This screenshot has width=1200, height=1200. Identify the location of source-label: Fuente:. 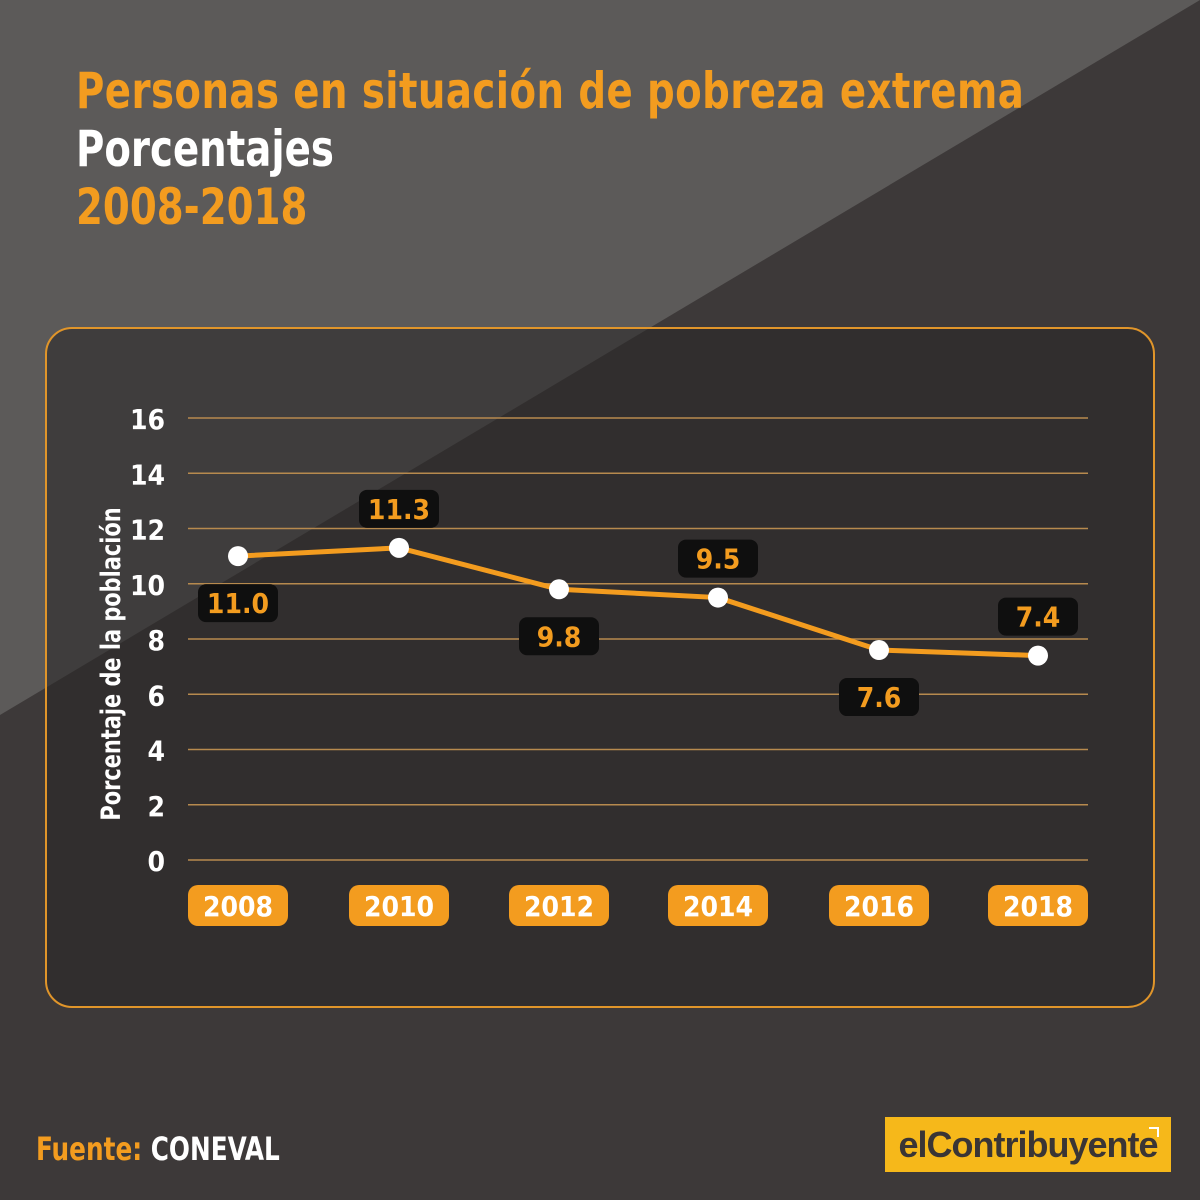
(89, 1149).